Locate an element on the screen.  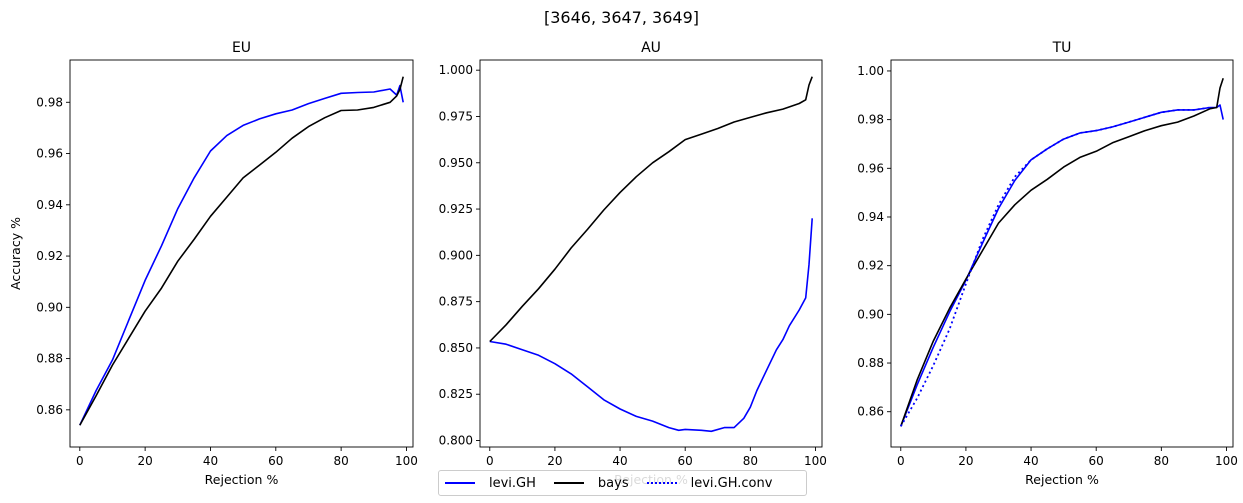
au-ytick-label-4: 0.900 is located at coordinates (456, 255).